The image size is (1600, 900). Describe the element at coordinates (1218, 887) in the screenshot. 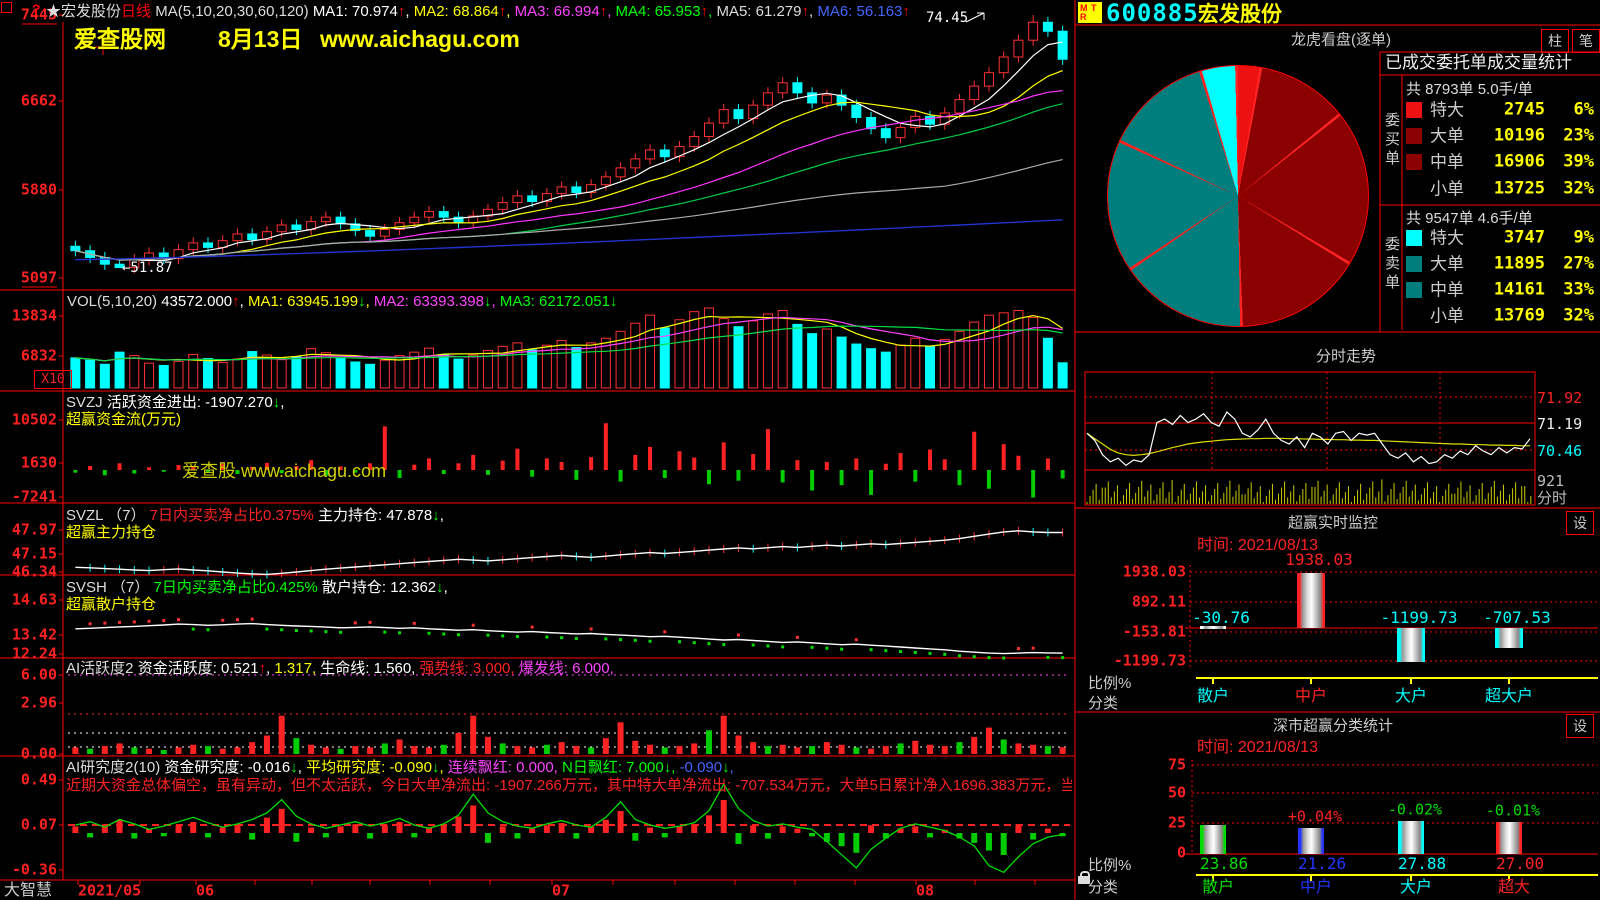

I see `shenshi-category-label: 散户` at that location.